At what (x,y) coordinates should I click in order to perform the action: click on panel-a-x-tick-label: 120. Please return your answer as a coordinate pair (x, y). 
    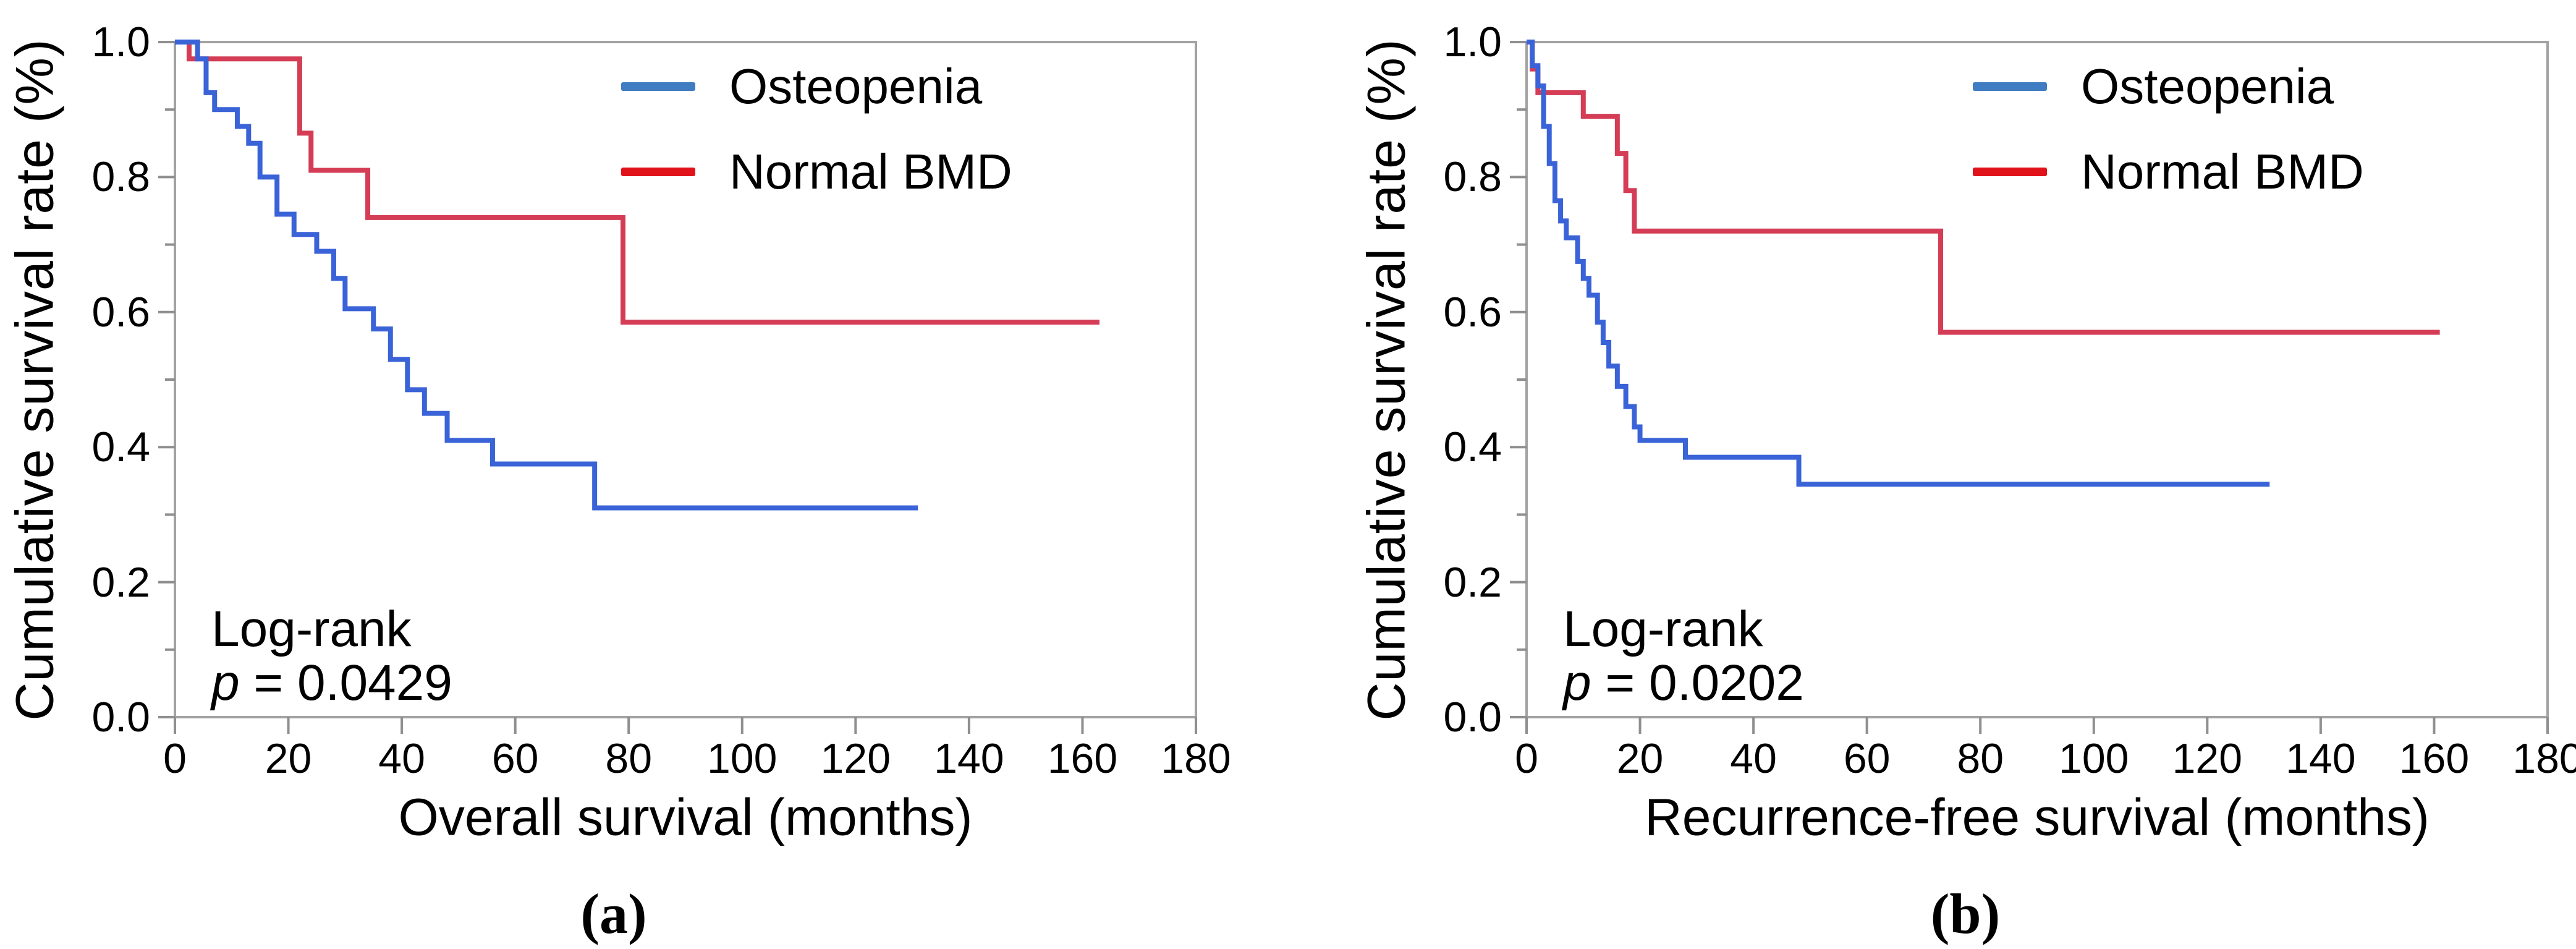
    Looking at the image, I should click on (855, 759).